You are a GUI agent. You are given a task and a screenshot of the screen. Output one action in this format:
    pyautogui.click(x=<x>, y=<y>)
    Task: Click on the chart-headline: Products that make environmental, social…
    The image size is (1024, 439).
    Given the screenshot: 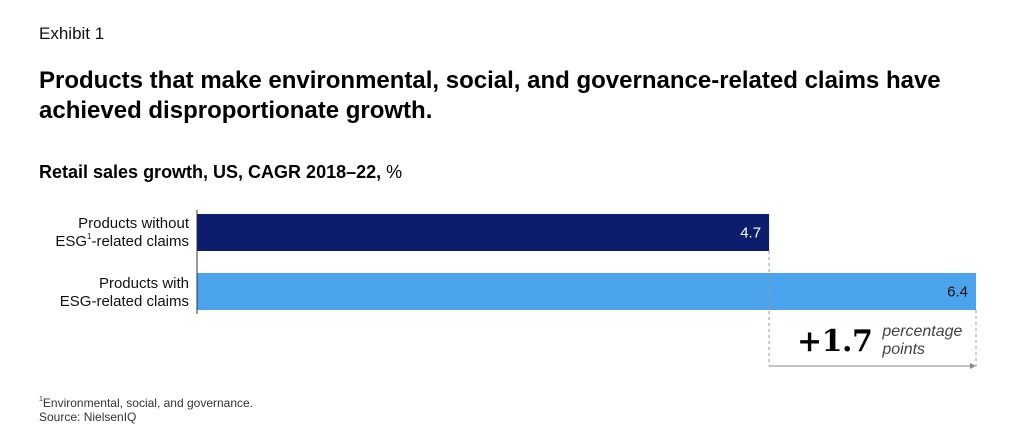 What is the action you would take?
    pyautogui.click(x=490, y=95)
    